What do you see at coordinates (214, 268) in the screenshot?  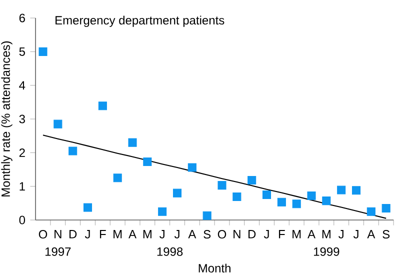 I see `x-axis-title: Month` at bounding box center [214, 268].